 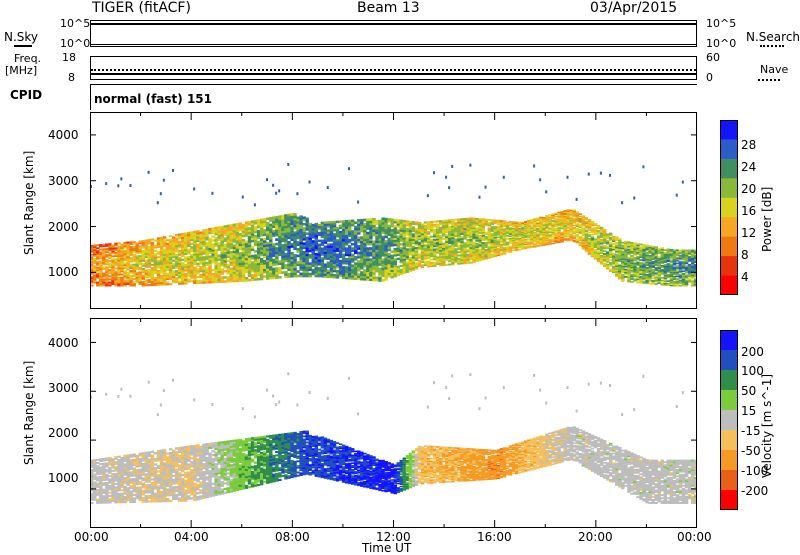 What do you see at coordinates (773, 37) in the screenshot?
I see `nsearch-label: N.Search` at bounding box center [773, 37].